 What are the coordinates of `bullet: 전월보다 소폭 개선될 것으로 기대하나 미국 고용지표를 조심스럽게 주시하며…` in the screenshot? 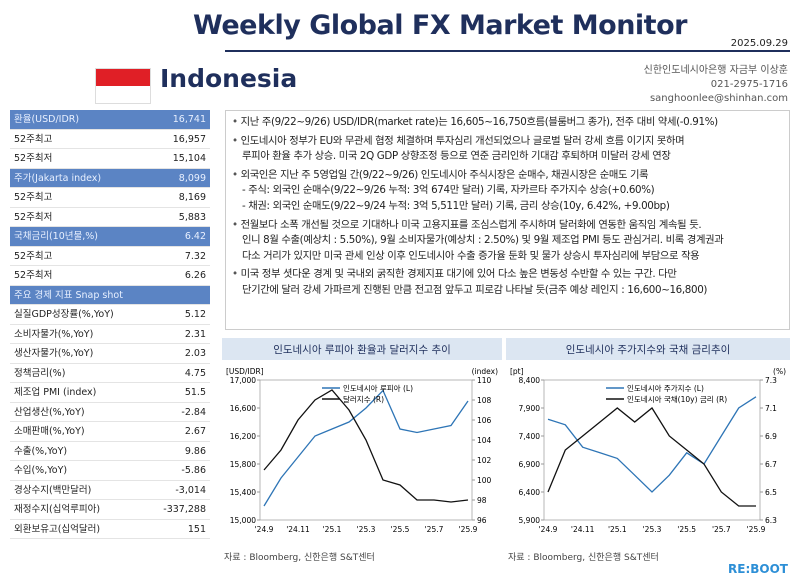 It's located at (507, 241).